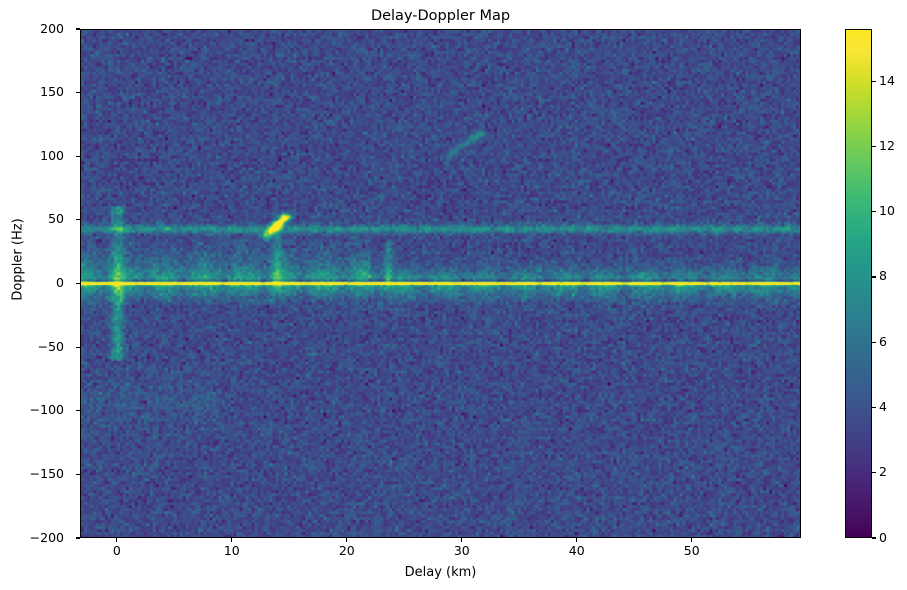 Image resolution: width=907 pixels, height=590 pixels. I want to click on colorbar, so click(858, 283).